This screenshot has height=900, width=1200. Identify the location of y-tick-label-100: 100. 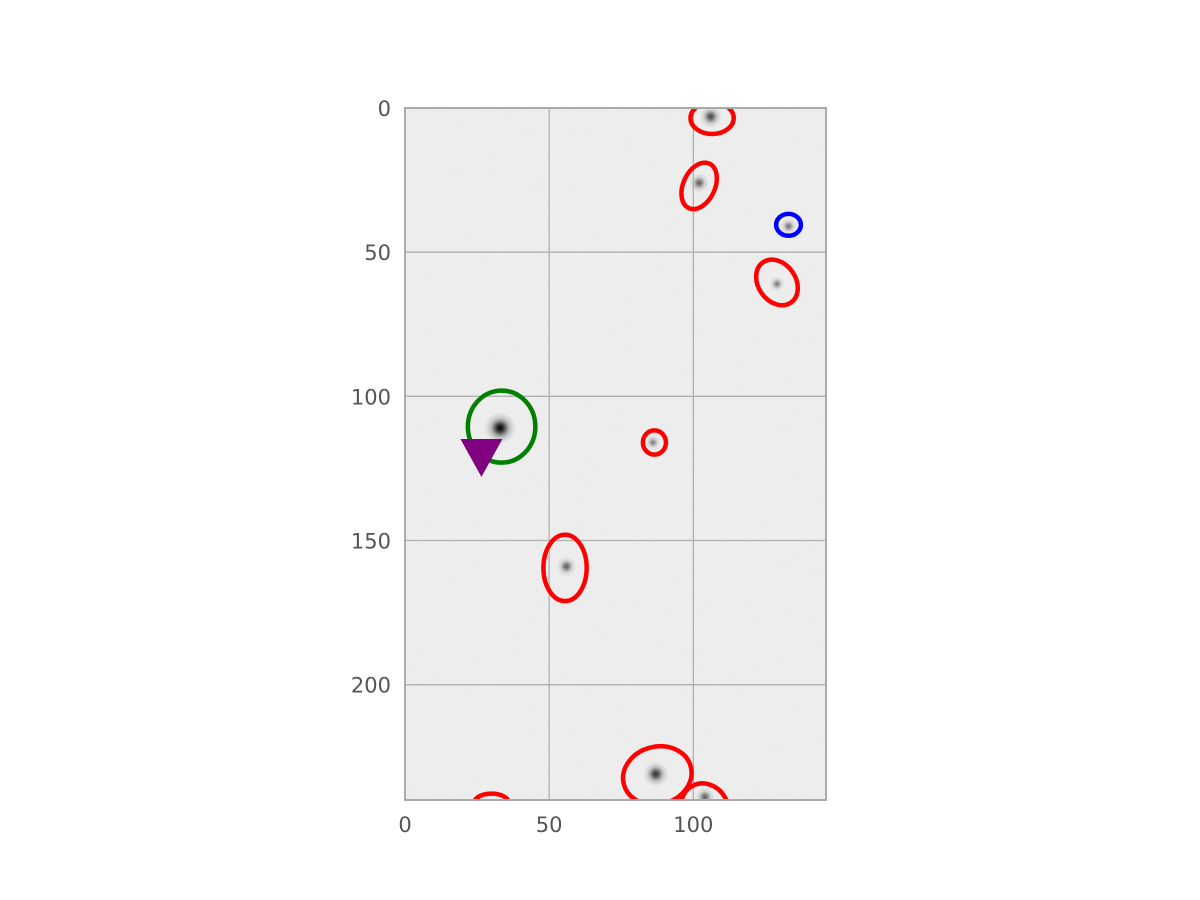
(371, 397).